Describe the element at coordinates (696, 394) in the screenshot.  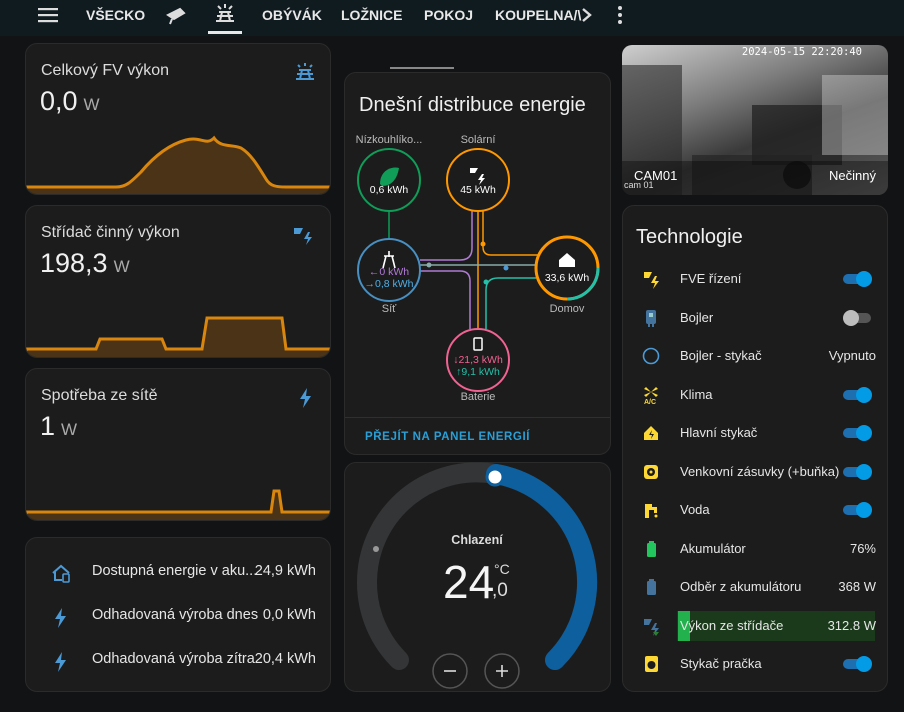
I see `row-name: Klima` at that location.